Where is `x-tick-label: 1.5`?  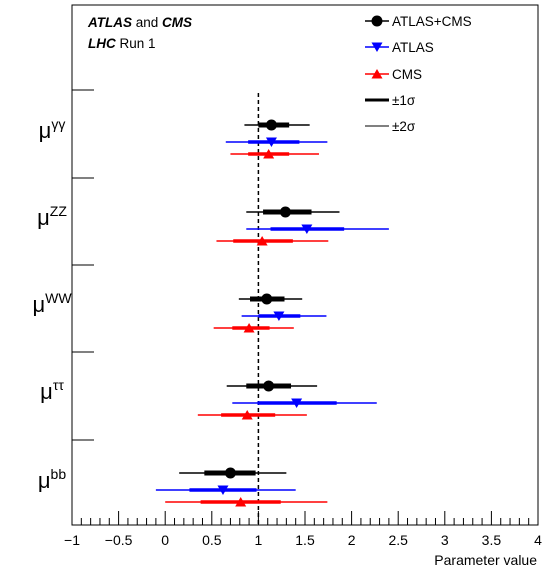
x-tick-label: 1.5 is located at coordinates (305, 540).